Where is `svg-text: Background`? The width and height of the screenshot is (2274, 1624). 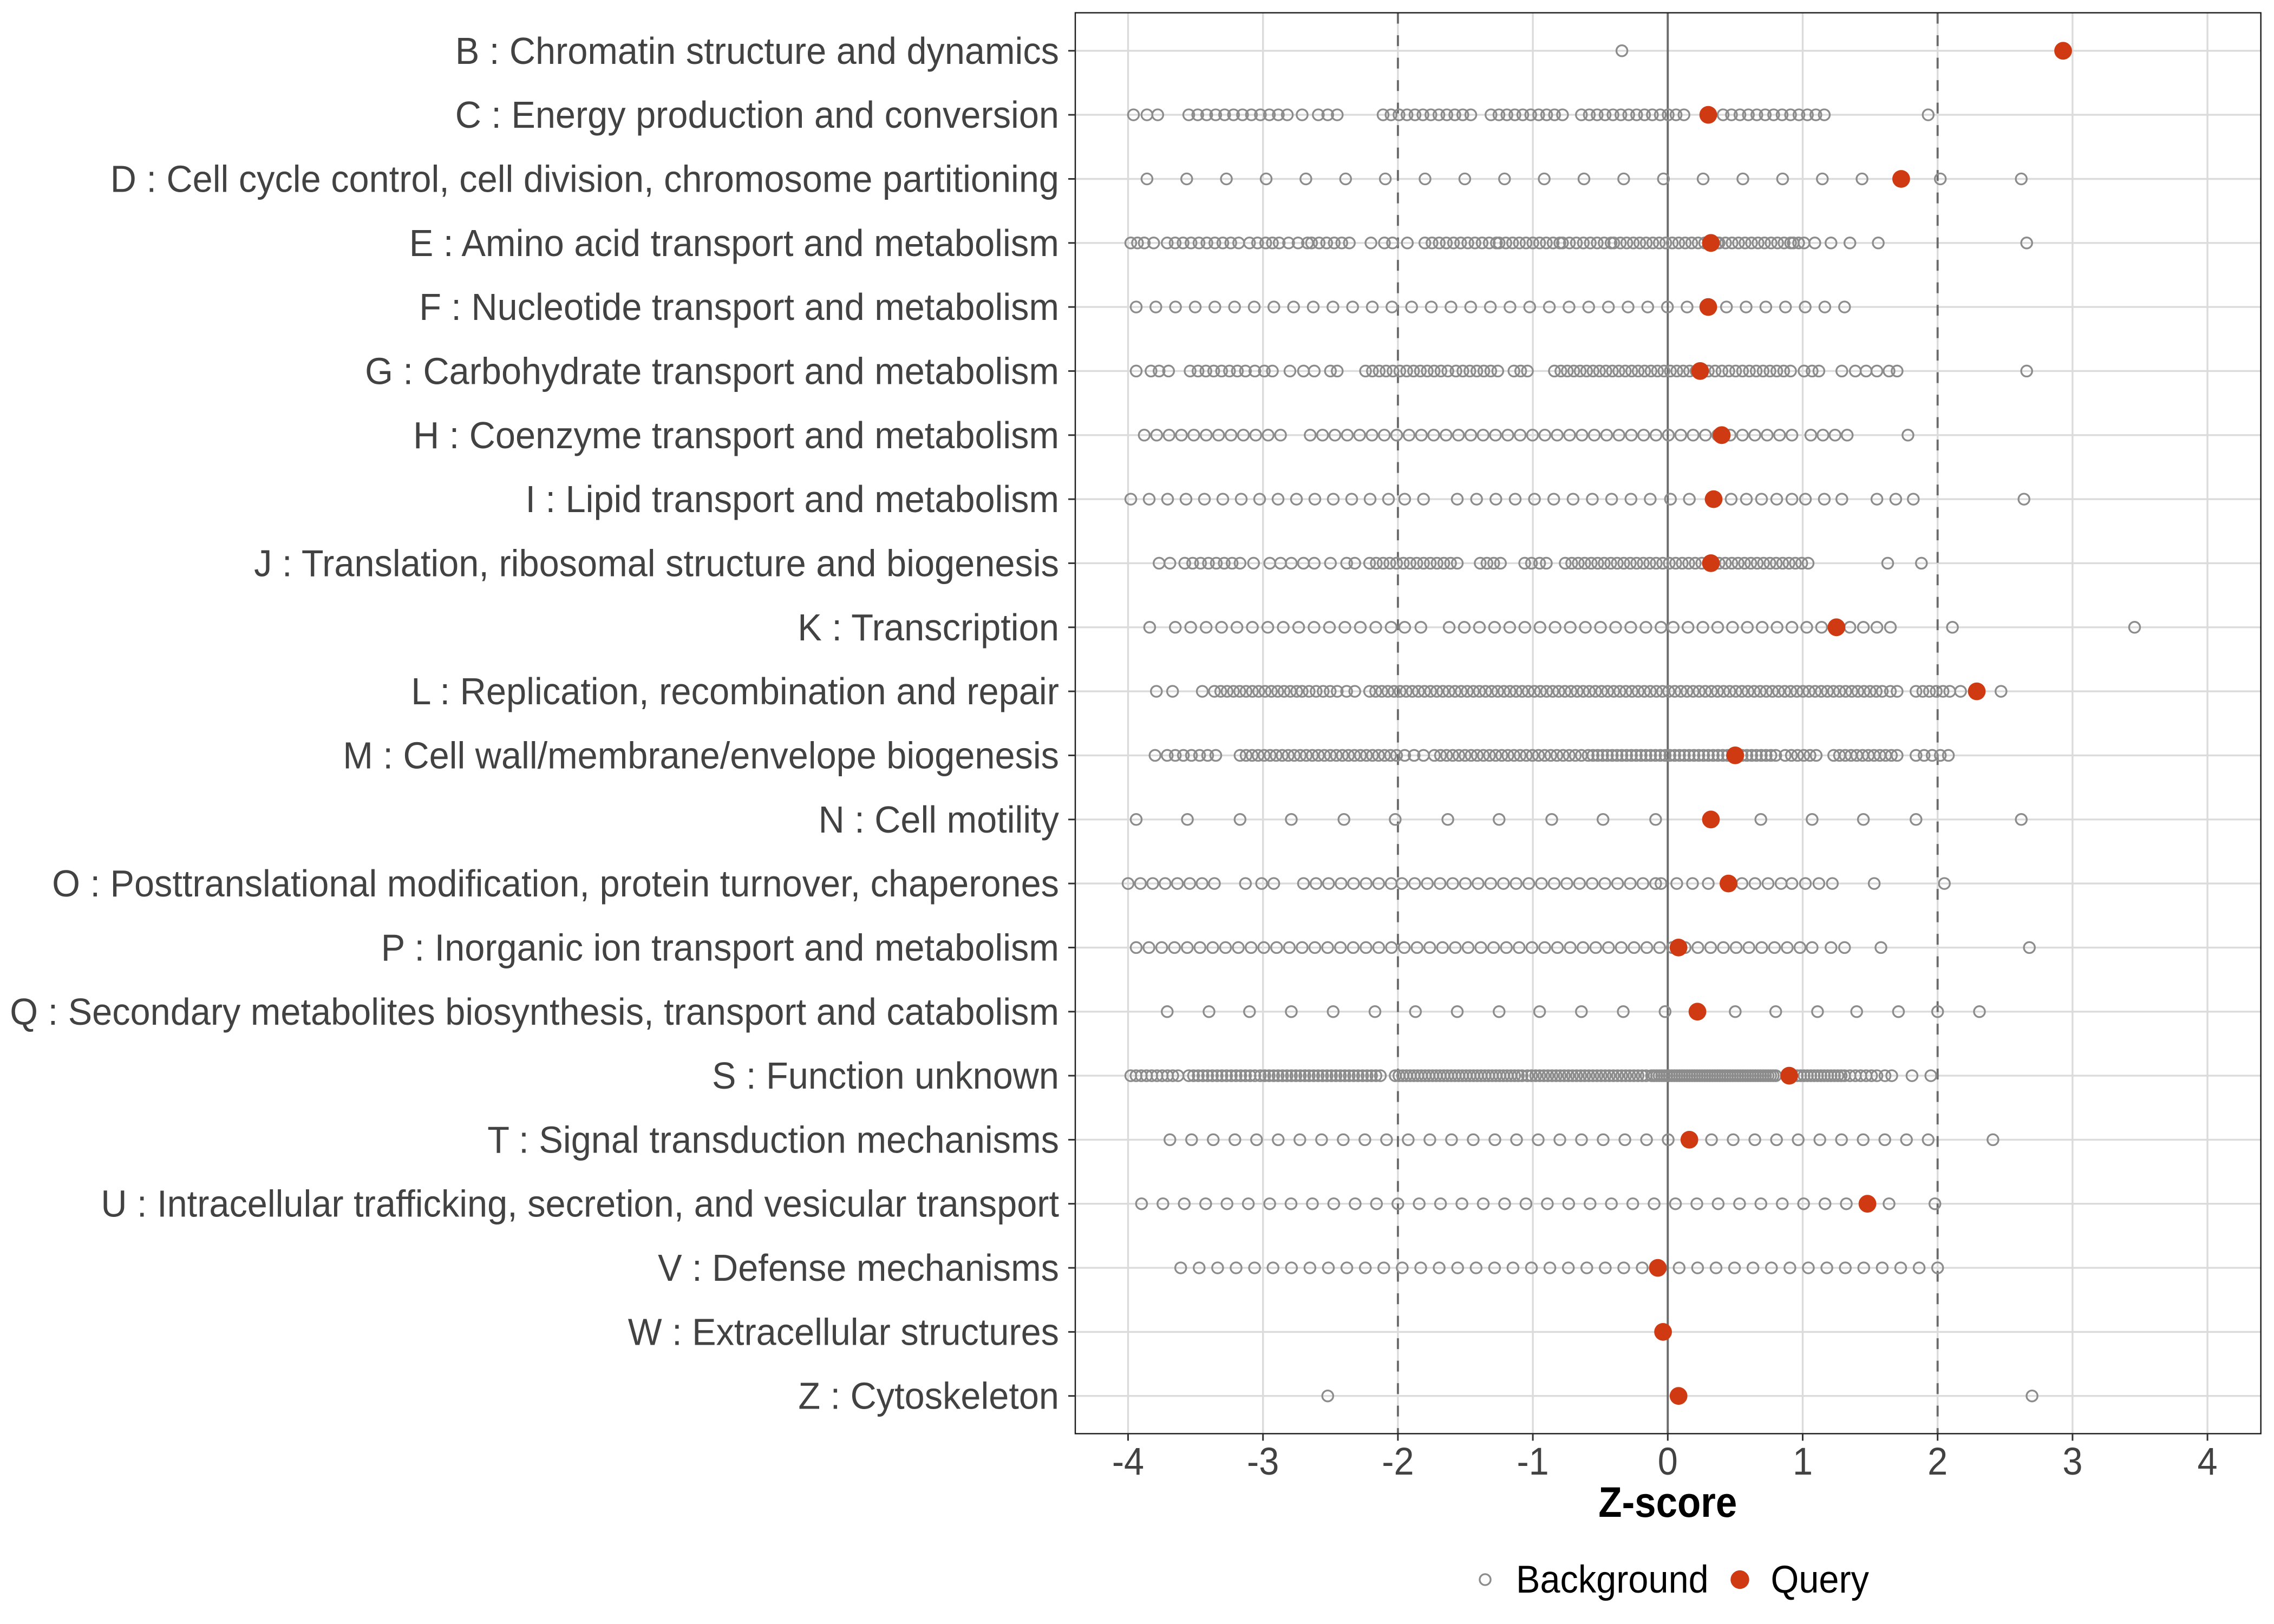 svg-text: Background is located at coordinates (1613, 1580).